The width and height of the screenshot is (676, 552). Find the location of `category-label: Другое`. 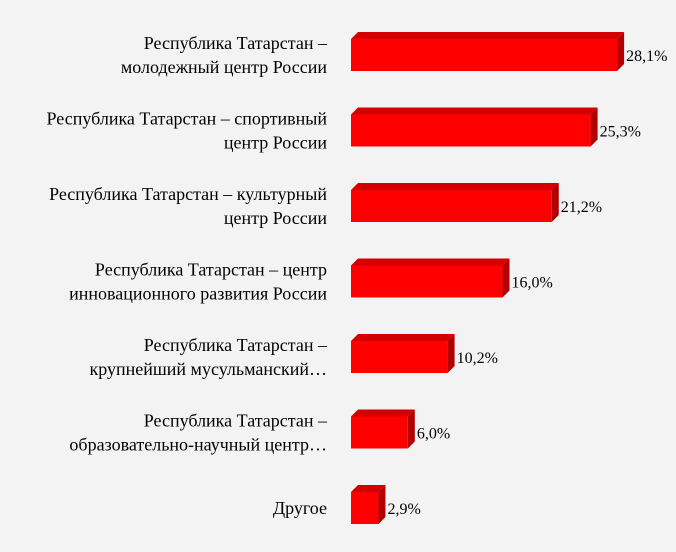

category-label: Другое is located at coordinates (300, 508).